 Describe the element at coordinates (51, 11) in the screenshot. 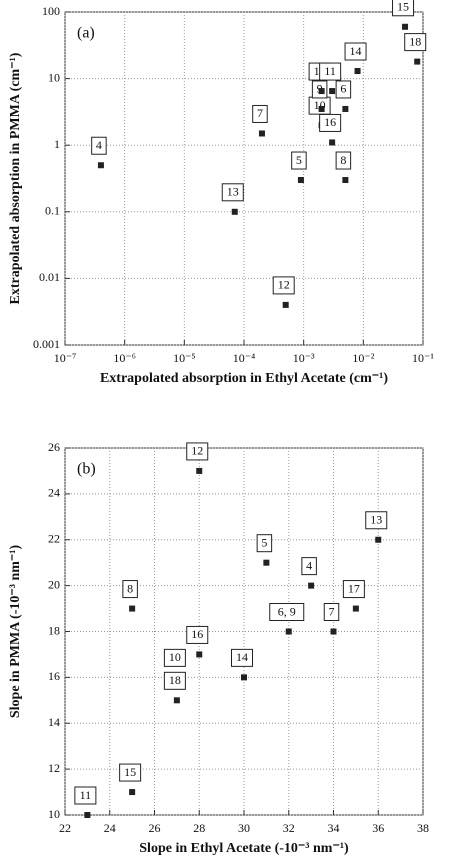

I see `y-tick-label: 100` at that location.